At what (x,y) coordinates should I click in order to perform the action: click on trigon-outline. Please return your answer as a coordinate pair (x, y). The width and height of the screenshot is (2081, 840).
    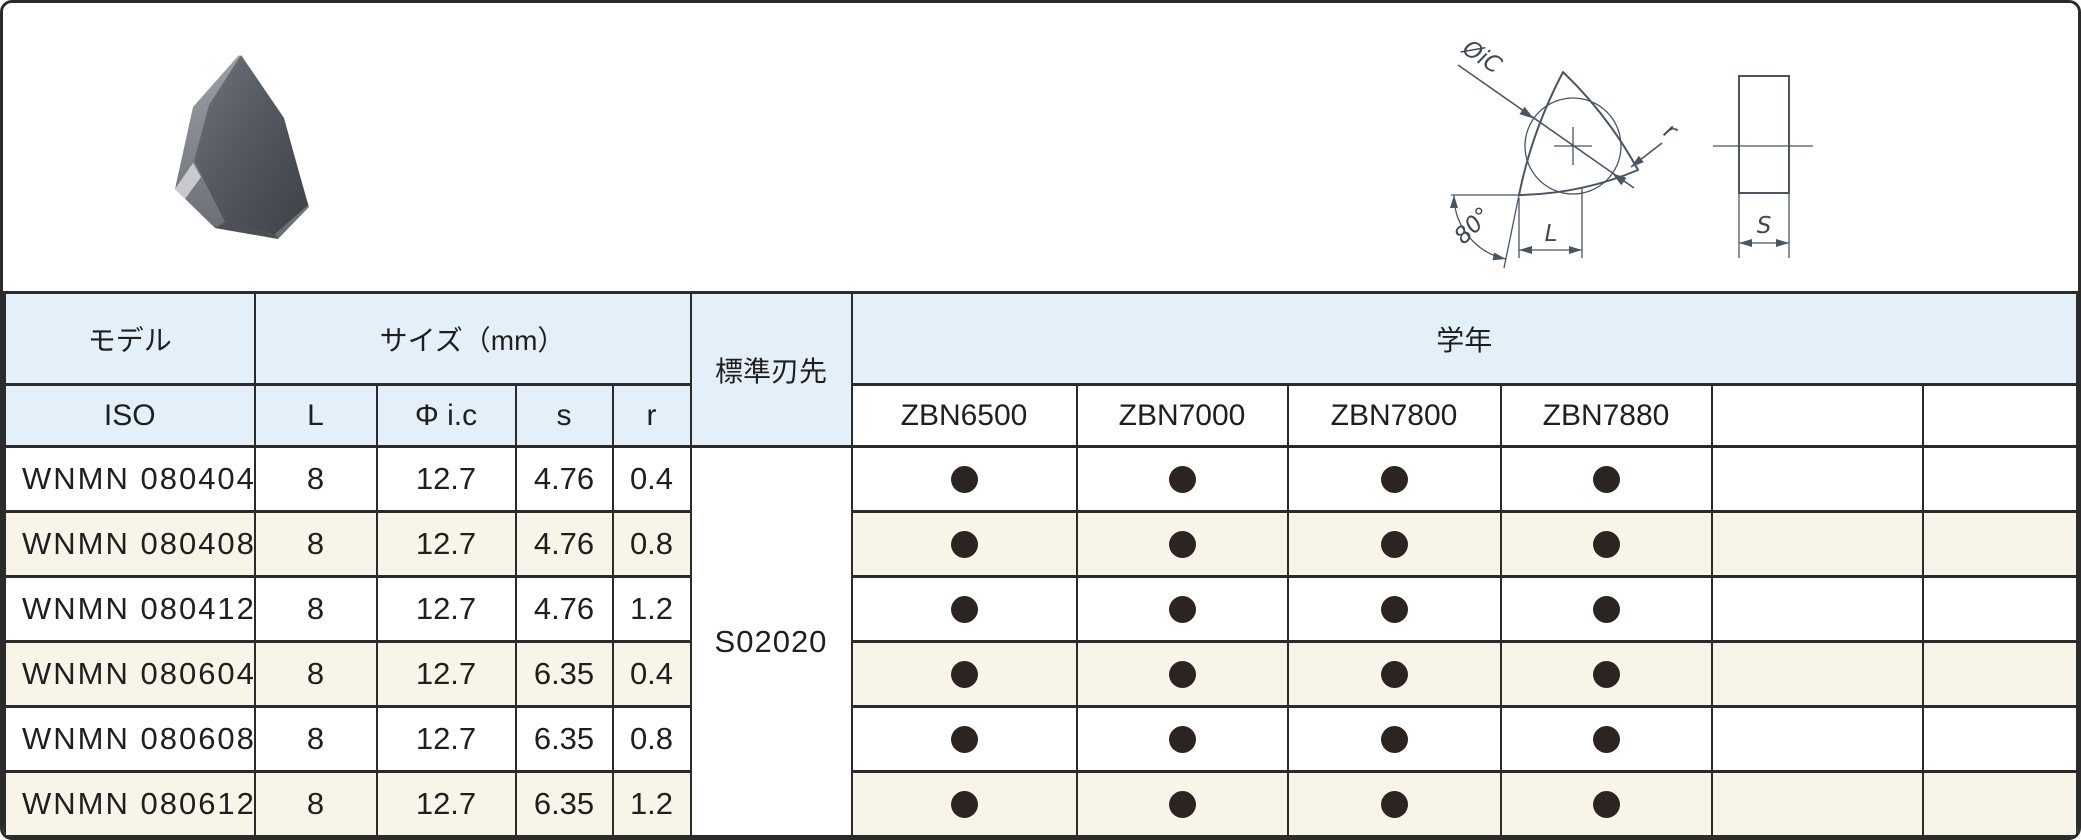
    Looking at the image, I should click on (1578, 133).